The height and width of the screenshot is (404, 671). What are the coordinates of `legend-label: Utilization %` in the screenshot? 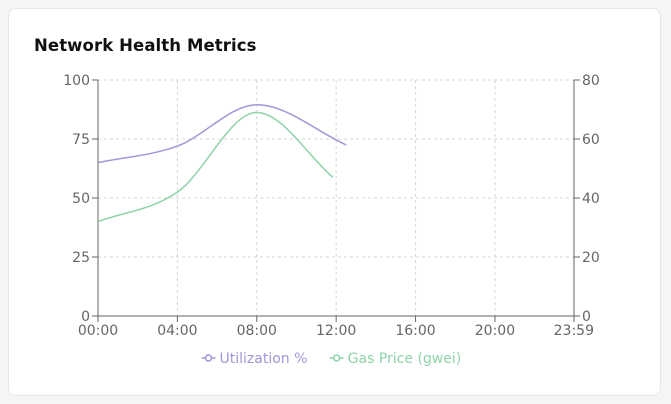 It's located at (264, 359).